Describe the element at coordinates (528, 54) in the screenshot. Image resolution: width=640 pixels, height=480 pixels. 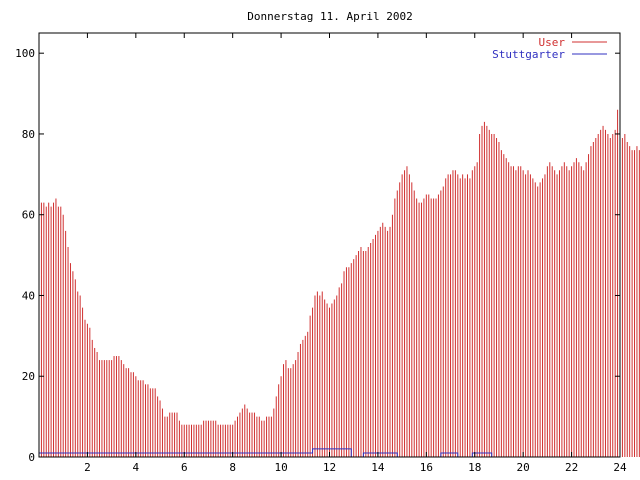
I see `legend-label-stuttgarter: Stuttgarter` at that location.